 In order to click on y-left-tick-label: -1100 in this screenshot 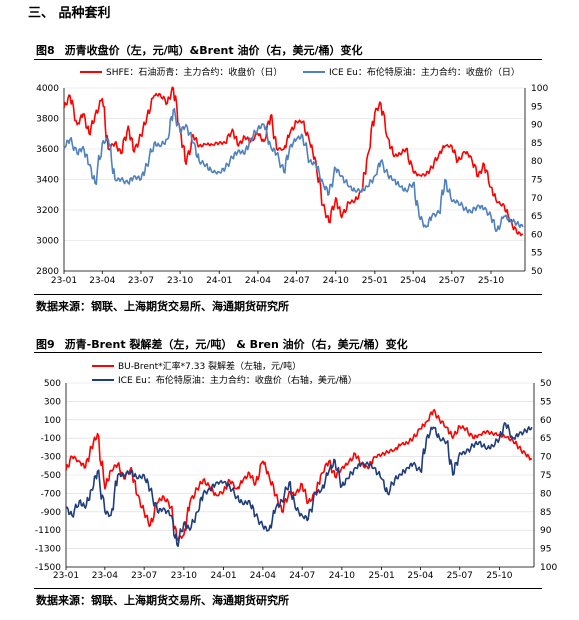, I will do `click(48, 531)`.